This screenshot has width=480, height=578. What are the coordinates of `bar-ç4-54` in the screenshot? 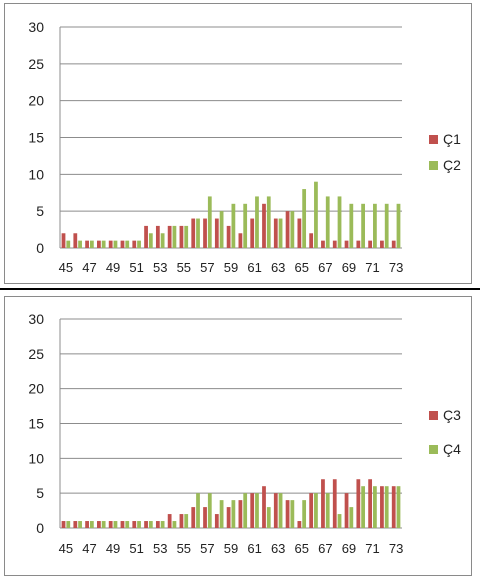 It's located at (174, 524).